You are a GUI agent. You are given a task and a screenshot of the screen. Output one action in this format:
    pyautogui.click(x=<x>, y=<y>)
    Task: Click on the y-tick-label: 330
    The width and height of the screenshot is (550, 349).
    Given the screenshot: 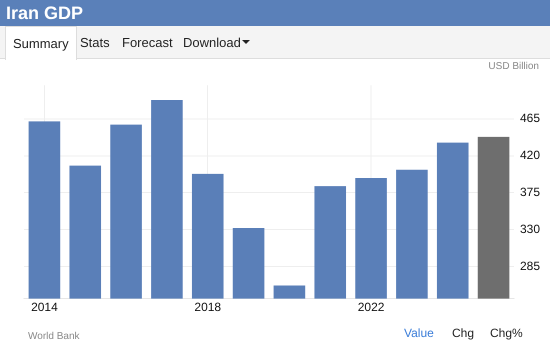 What is the action you would take?
    pyautogui.click(x=530, y=229)
    